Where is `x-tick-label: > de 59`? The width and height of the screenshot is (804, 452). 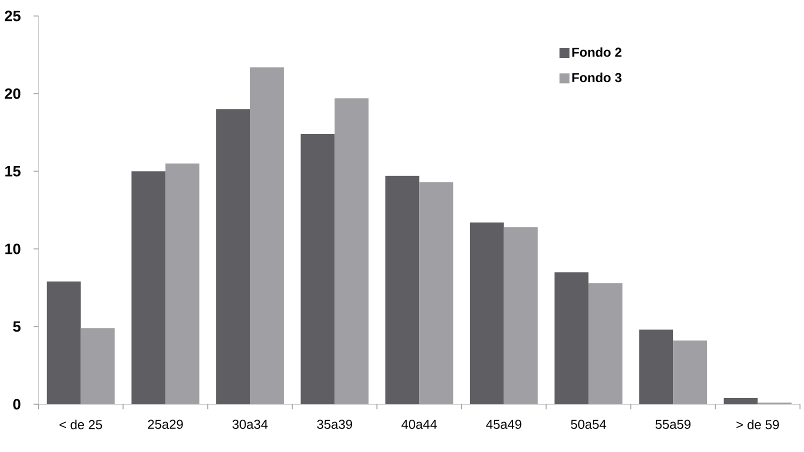 x-tick-label: > de 59 is located at coordinates (757, 425).